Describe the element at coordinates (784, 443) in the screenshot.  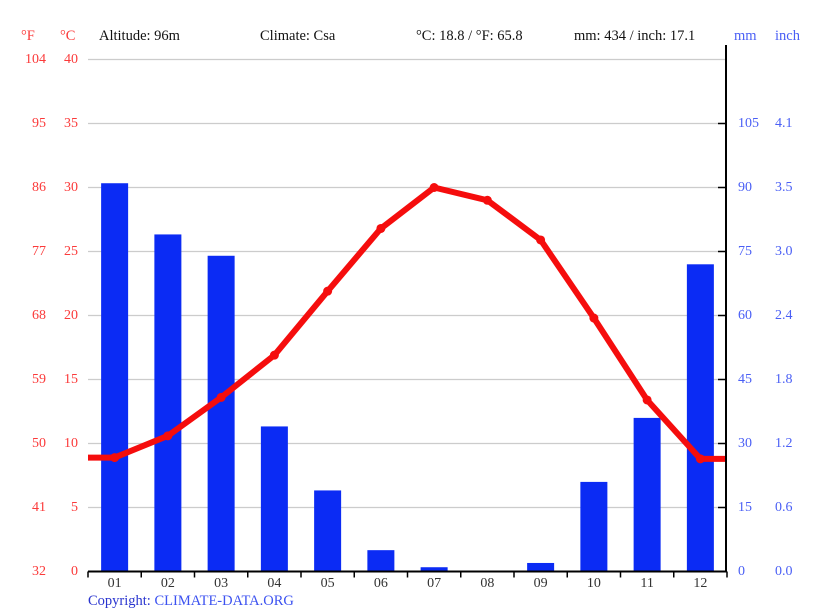
I see `precip-axis-inch-tick-label: 1.2` at that location.